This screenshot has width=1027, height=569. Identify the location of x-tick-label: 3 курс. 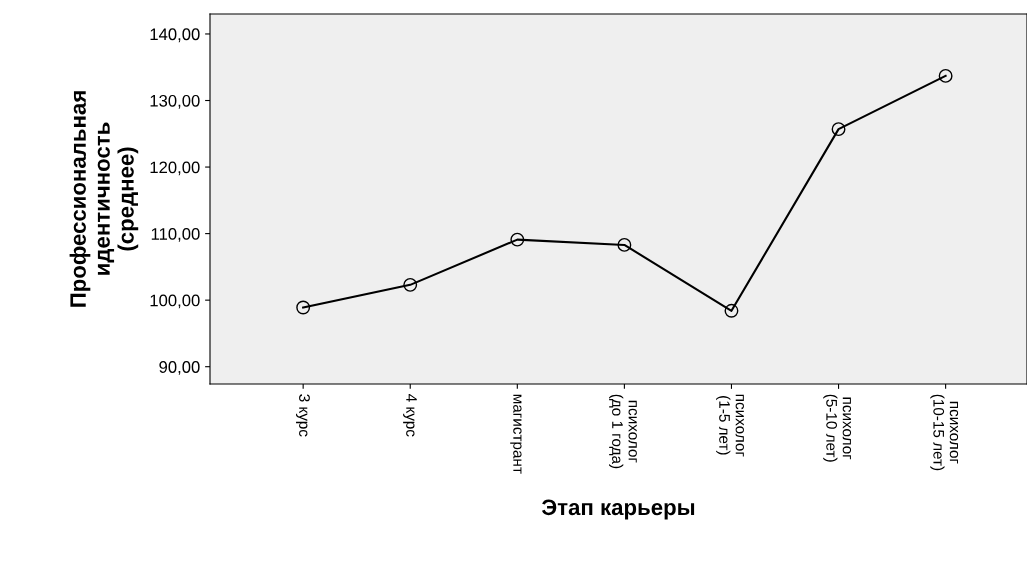
(303, 415).